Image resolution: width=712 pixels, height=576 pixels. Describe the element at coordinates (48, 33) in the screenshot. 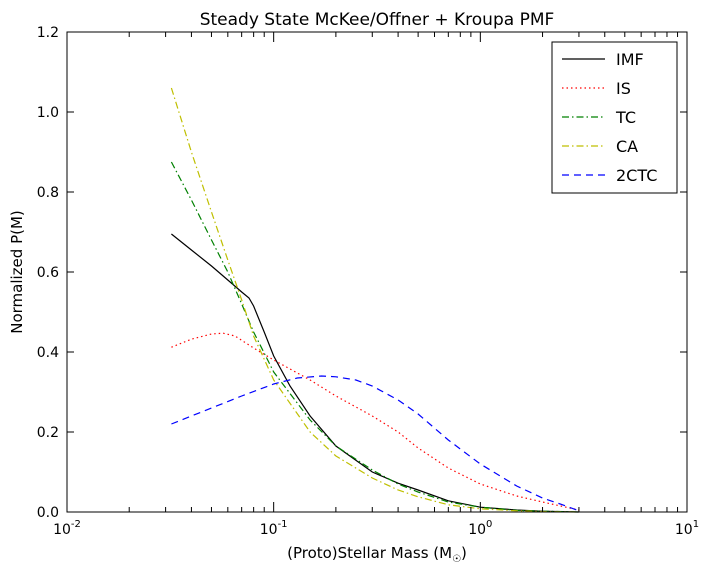

I see `y-tick-label: 1.2` at that location.